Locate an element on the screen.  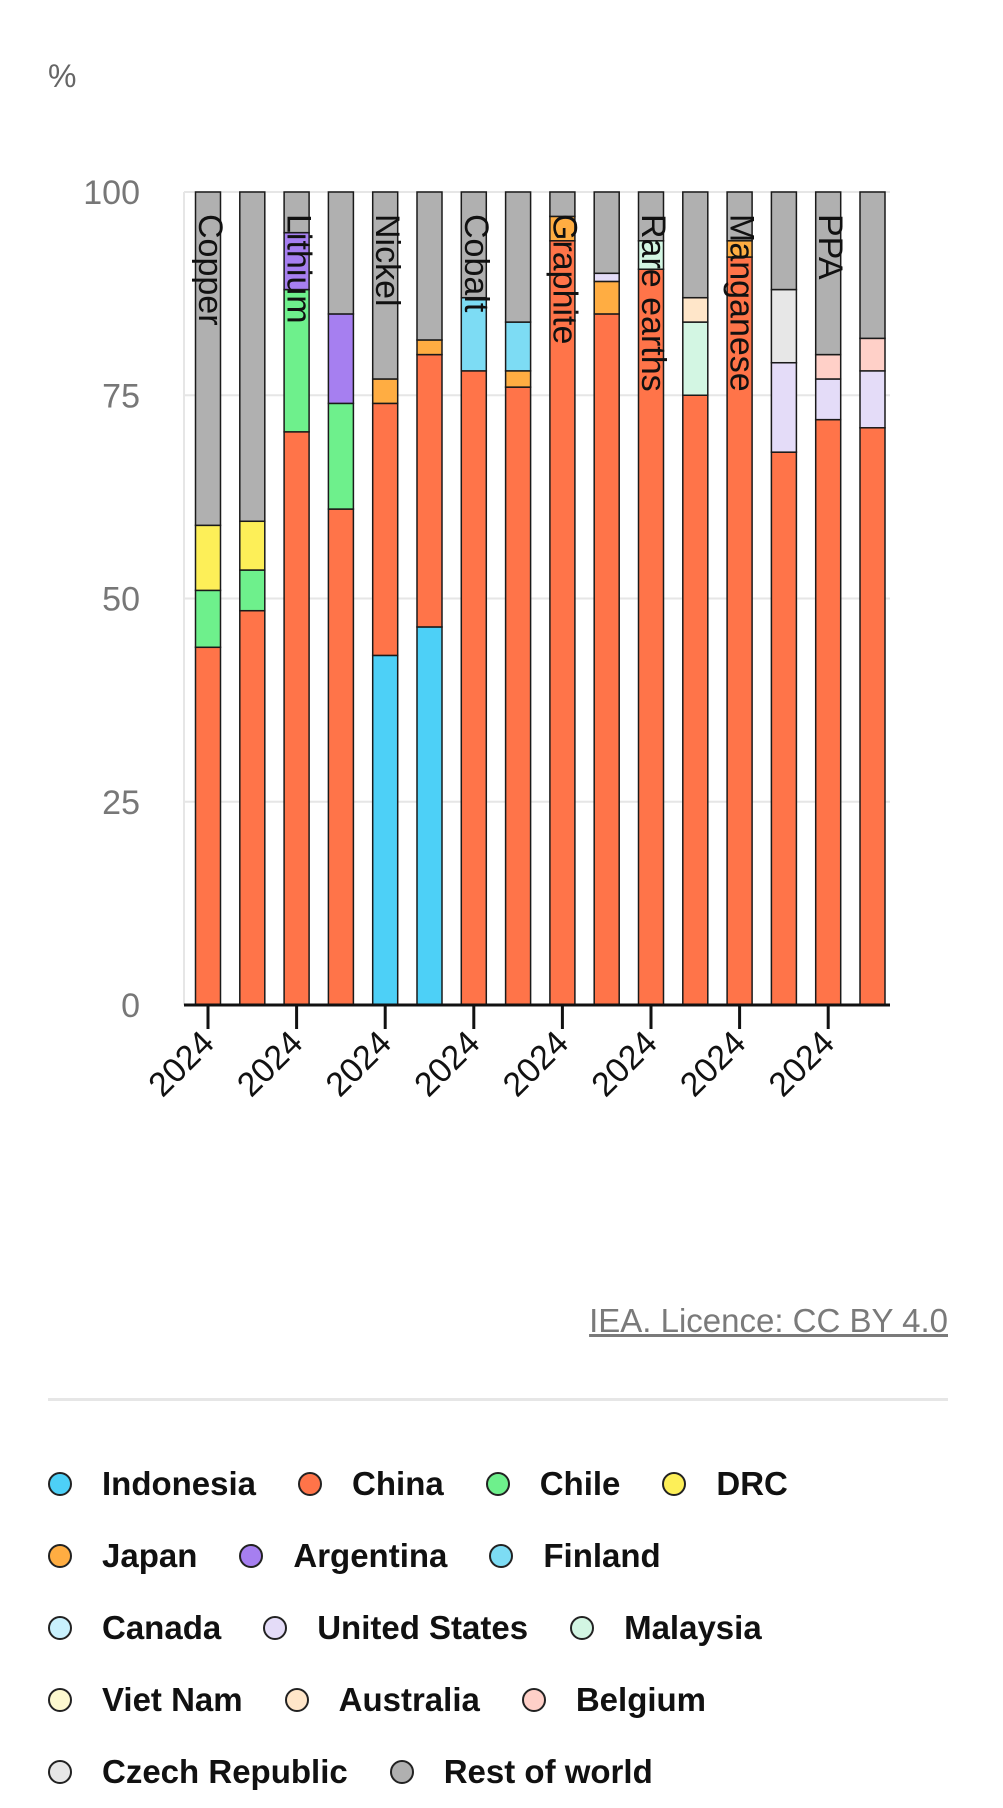
legend-item-indonesia: Indonesia is located at coordinates (152, 1484).